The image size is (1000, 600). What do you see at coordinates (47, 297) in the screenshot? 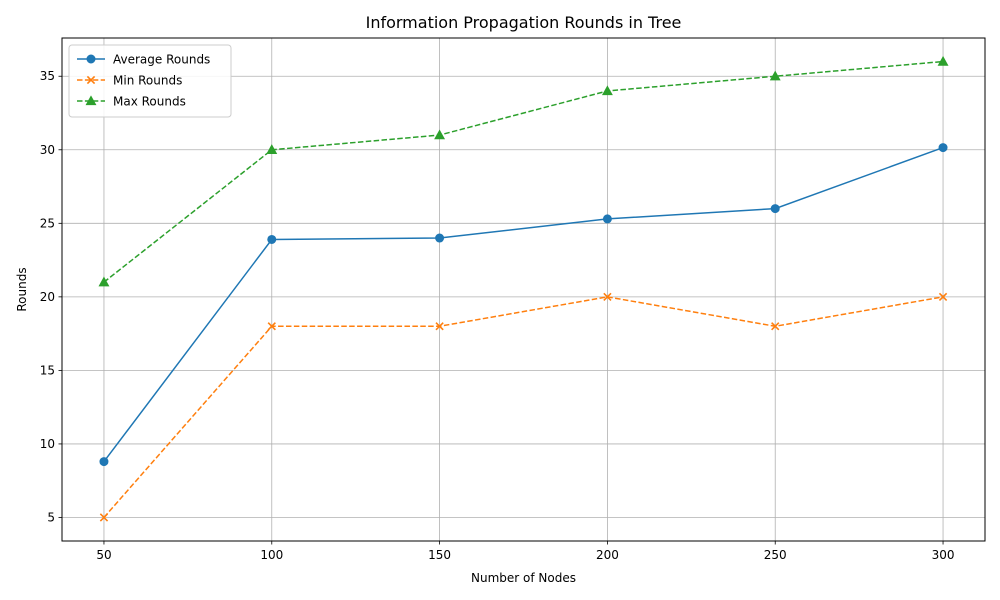
I see `y-tick-label: 20` at bounding box center [47, 297].